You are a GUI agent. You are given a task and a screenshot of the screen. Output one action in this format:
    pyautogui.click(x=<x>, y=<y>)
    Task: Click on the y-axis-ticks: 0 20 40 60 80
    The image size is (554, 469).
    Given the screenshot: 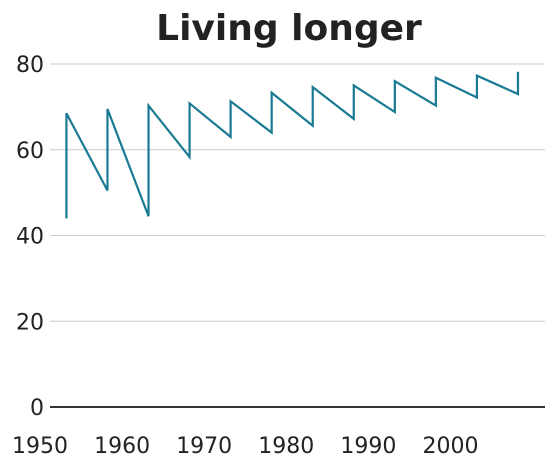 What is the action you would take?
    pyautogui.click(x=30, y=237)
    